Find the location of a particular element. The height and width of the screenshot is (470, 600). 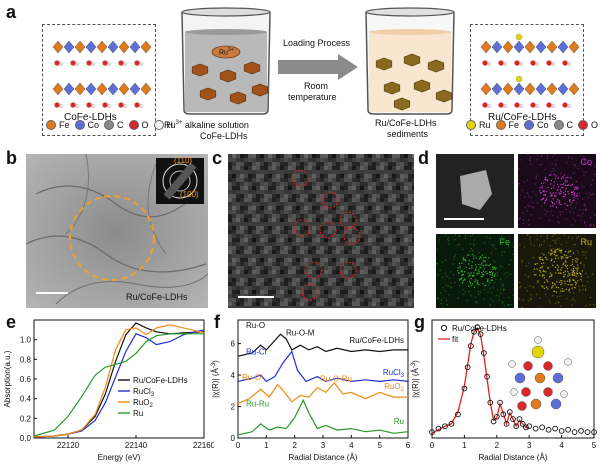

x-axis-label: Radial Distance (Å) is located at coordinates (513, 457).